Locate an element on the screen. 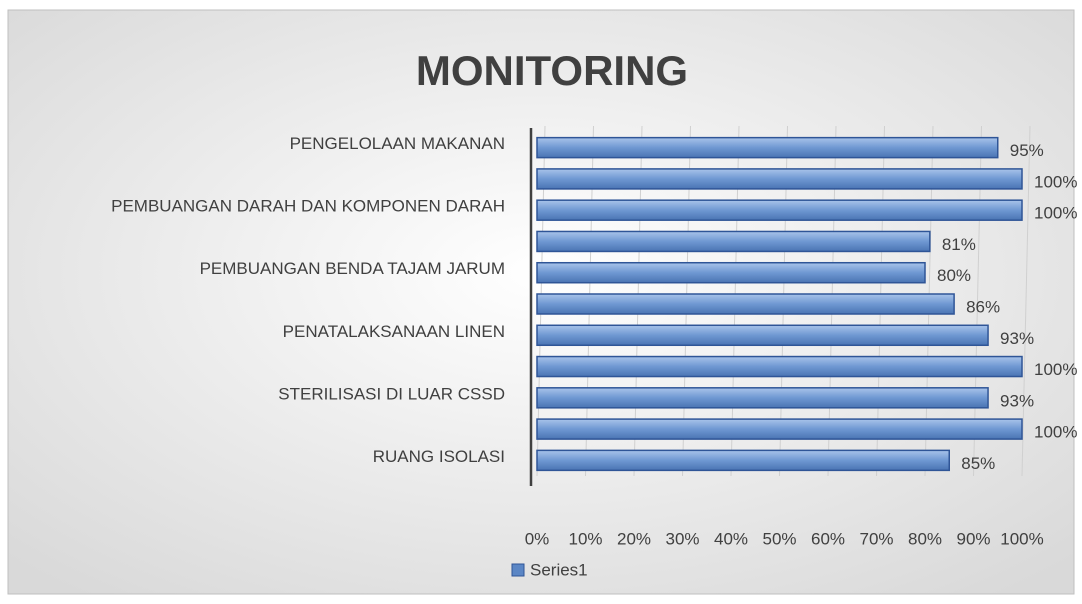 The width and height of the screenshot is (1082, 604). y-tick-label: PENATALAKSANAAN LINEN is located at coordinates (394, 331).